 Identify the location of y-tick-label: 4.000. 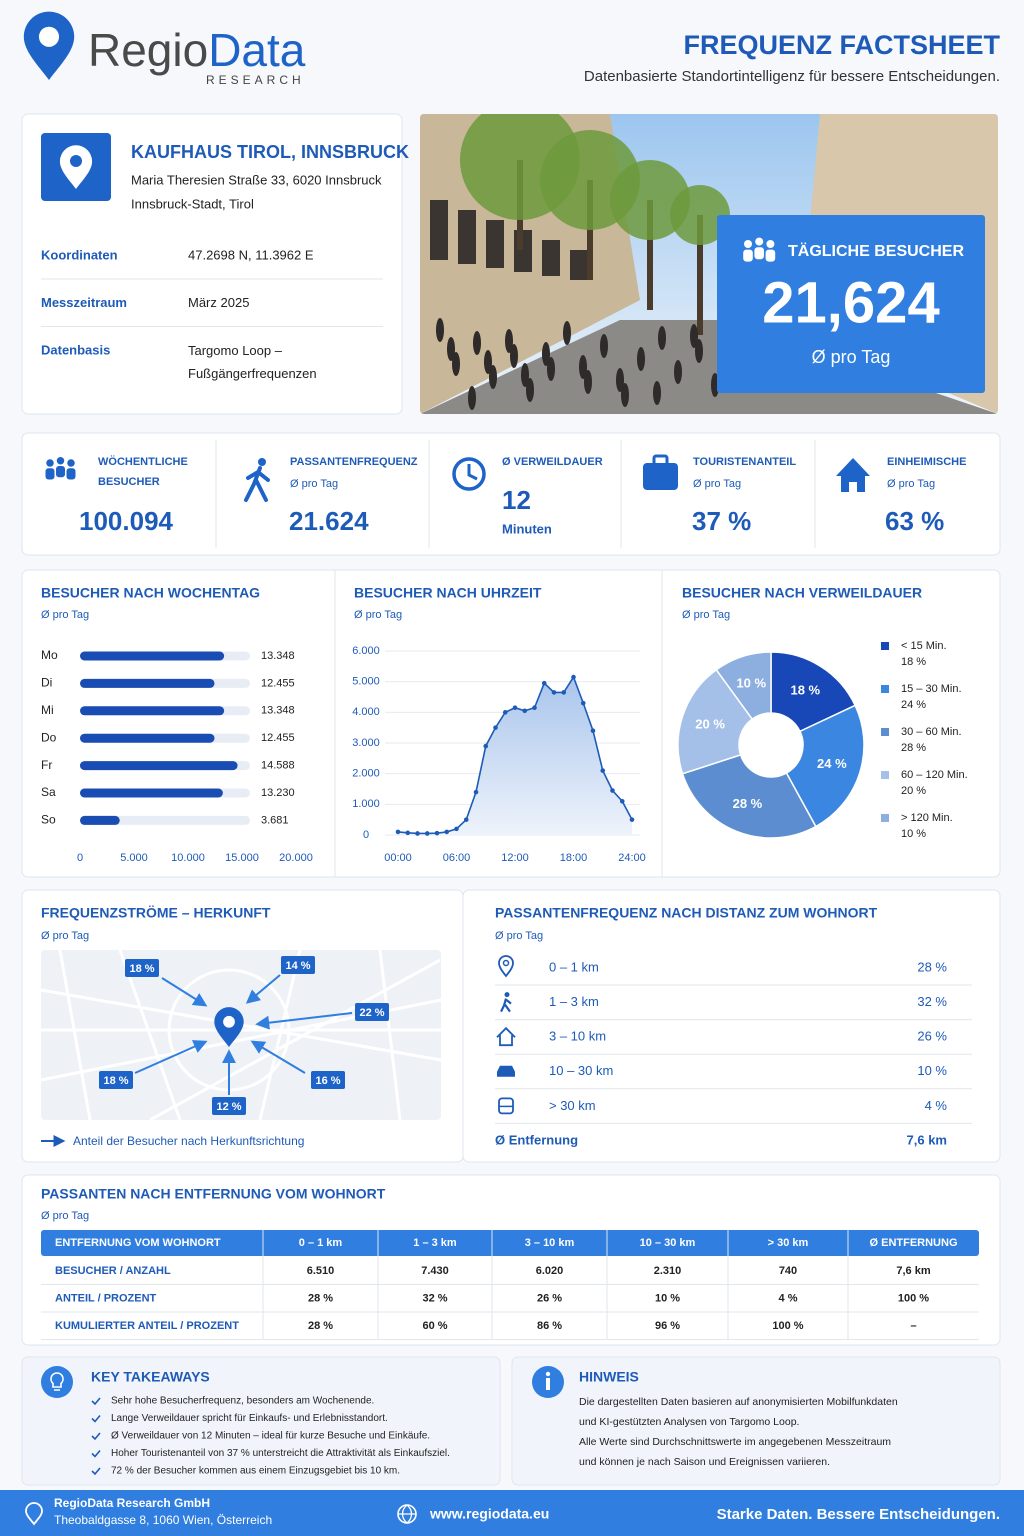
(366, 712).